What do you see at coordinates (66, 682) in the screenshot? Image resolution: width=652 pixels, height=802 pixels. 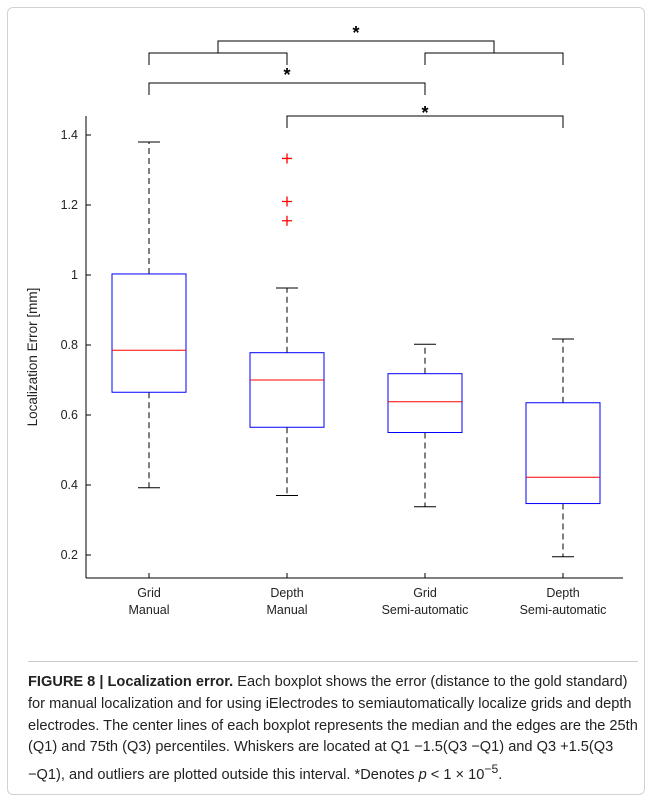 I see `figure-label: FIGURE 8 |` at bounding box center [66, 682].